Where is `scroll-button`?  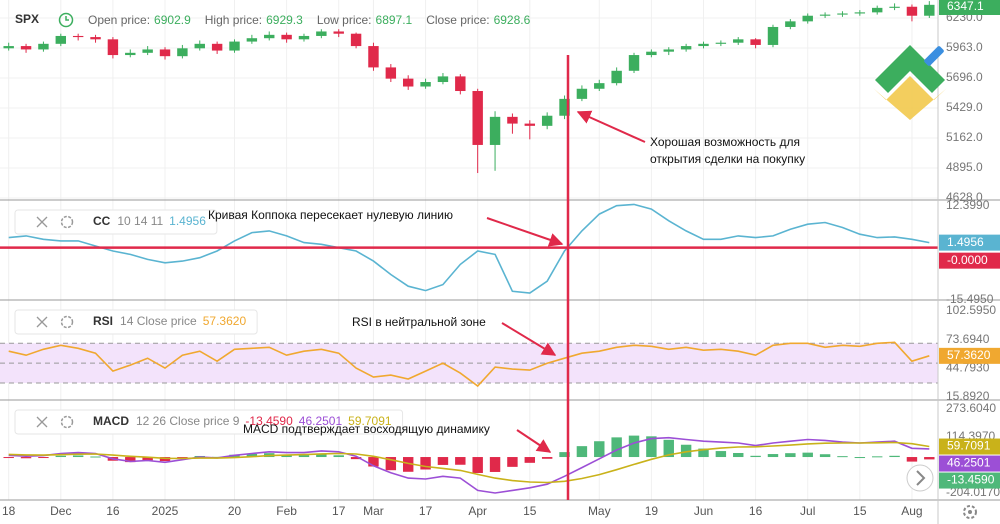 scroll-button is located at coordinates (920, 478).